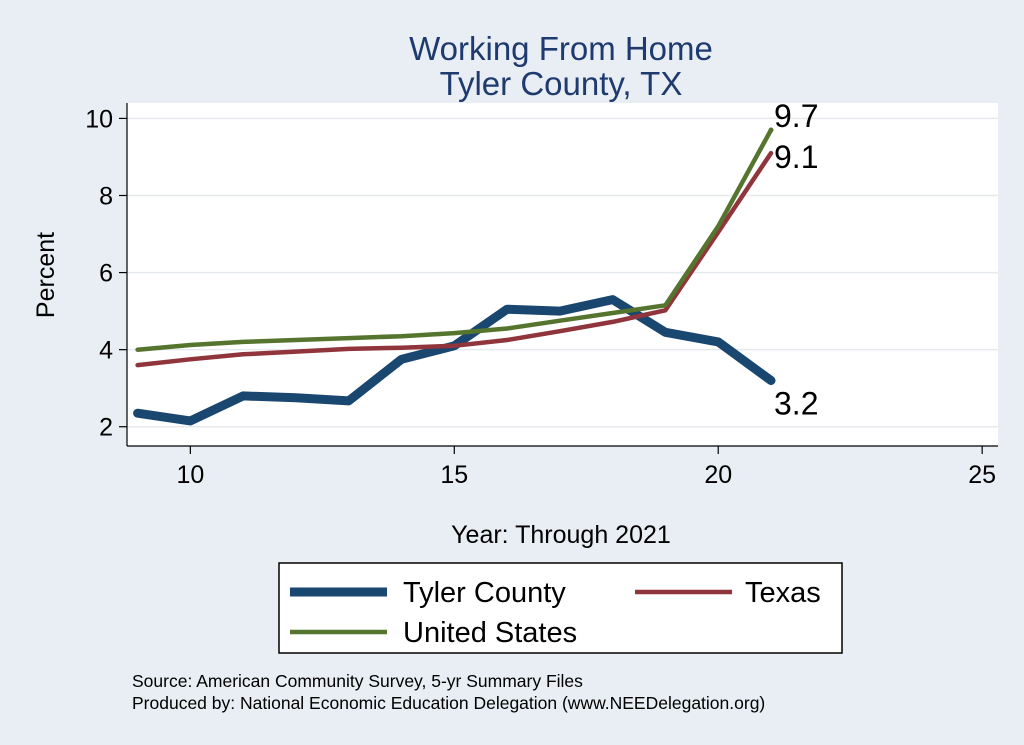  What do you see at coordinates (46, 275) in the screenshot?
I see `y-axis-title: Percent` at bounding box center [46, 275].